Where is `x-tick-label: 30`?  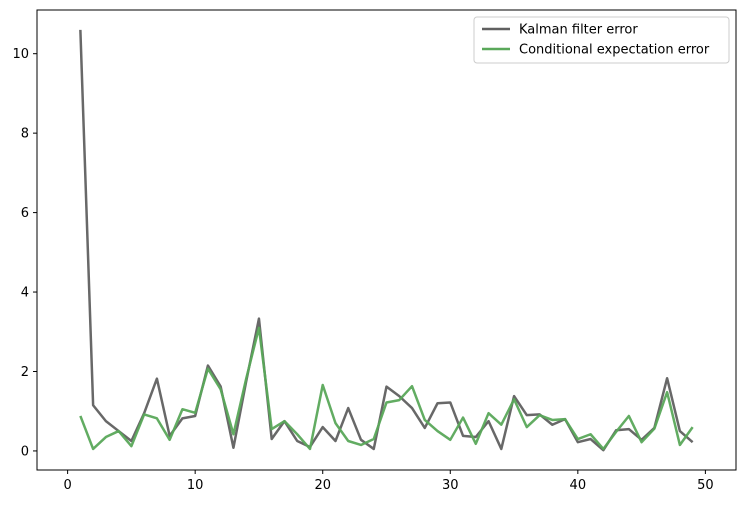 x-tick-label: 30 is located at coordinates (450, 485).